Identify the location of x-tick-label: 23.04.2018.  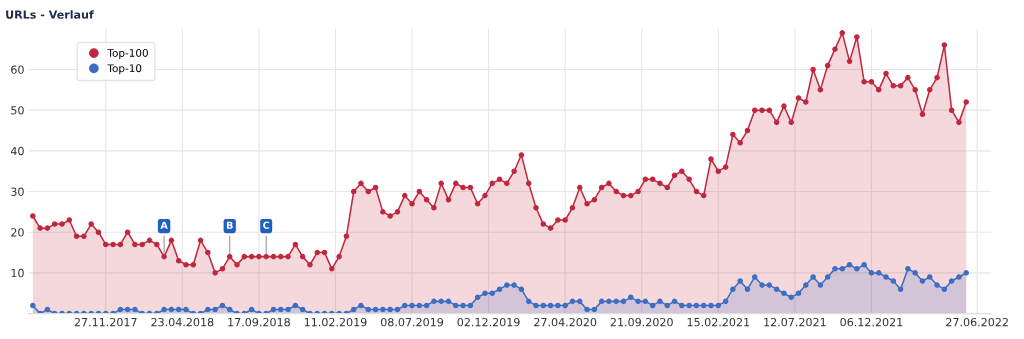
(182, 322).